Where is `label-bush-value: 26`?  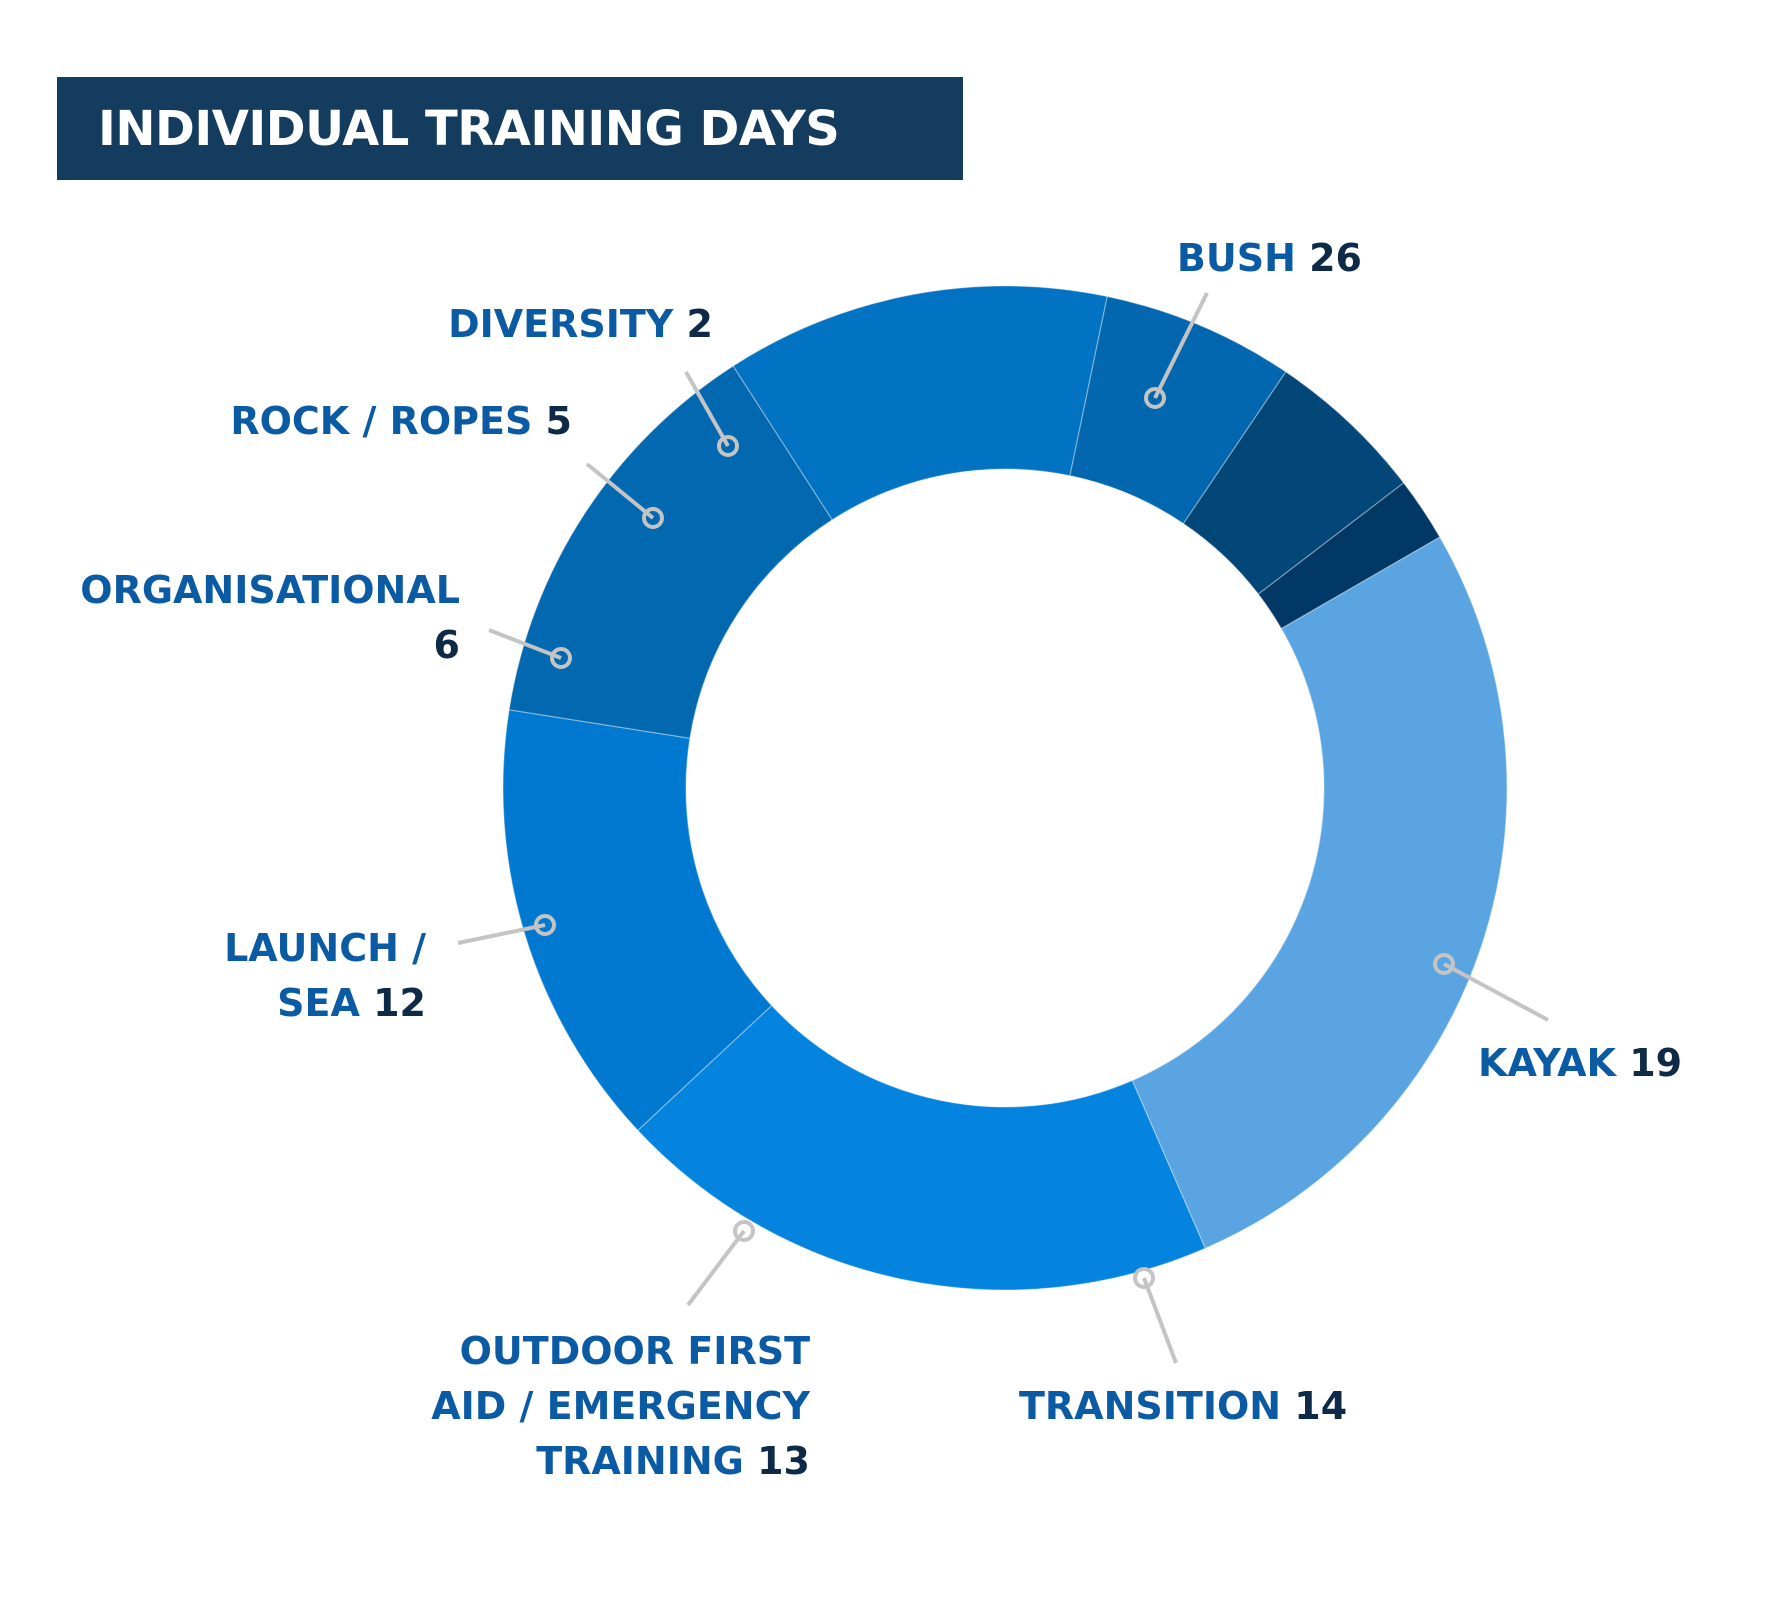 label-bush-value: 26 is located at coordinates (1335, 258).